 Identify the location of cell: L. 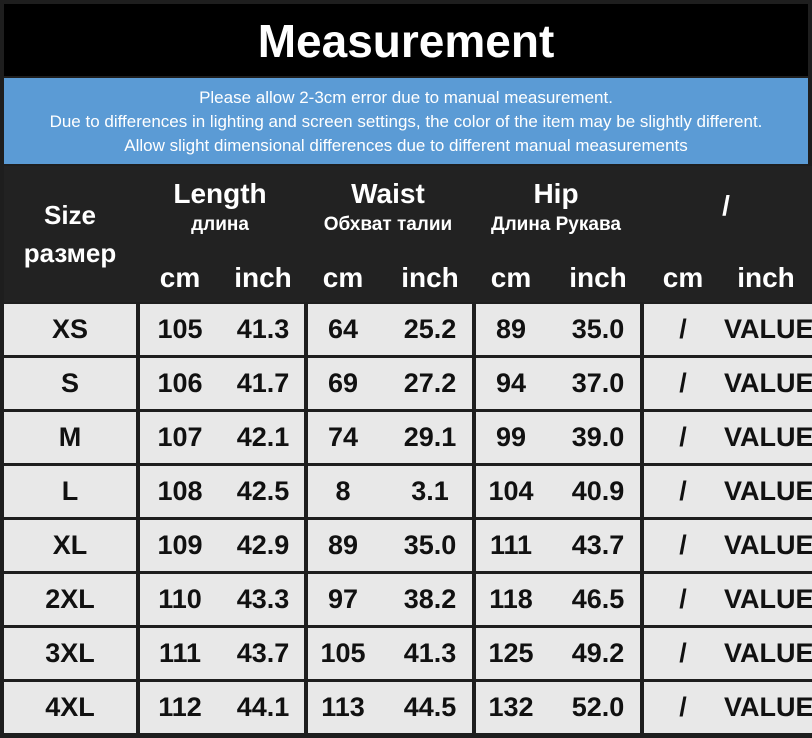
(70, 491).